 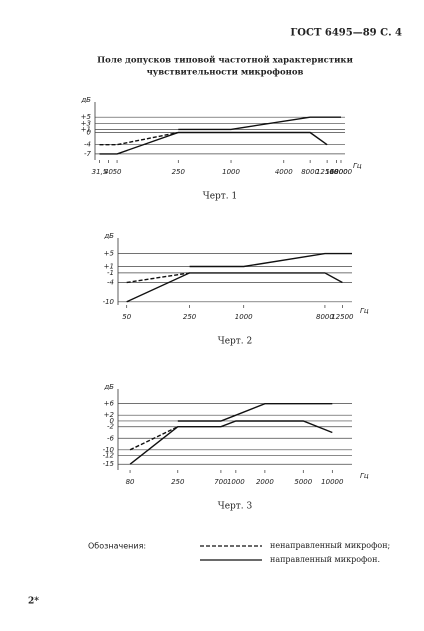 What do you see at coordinates (100, 172) in the screenshot?
I see `x-tick-label: 31,5` at bounding box center [100, 172].